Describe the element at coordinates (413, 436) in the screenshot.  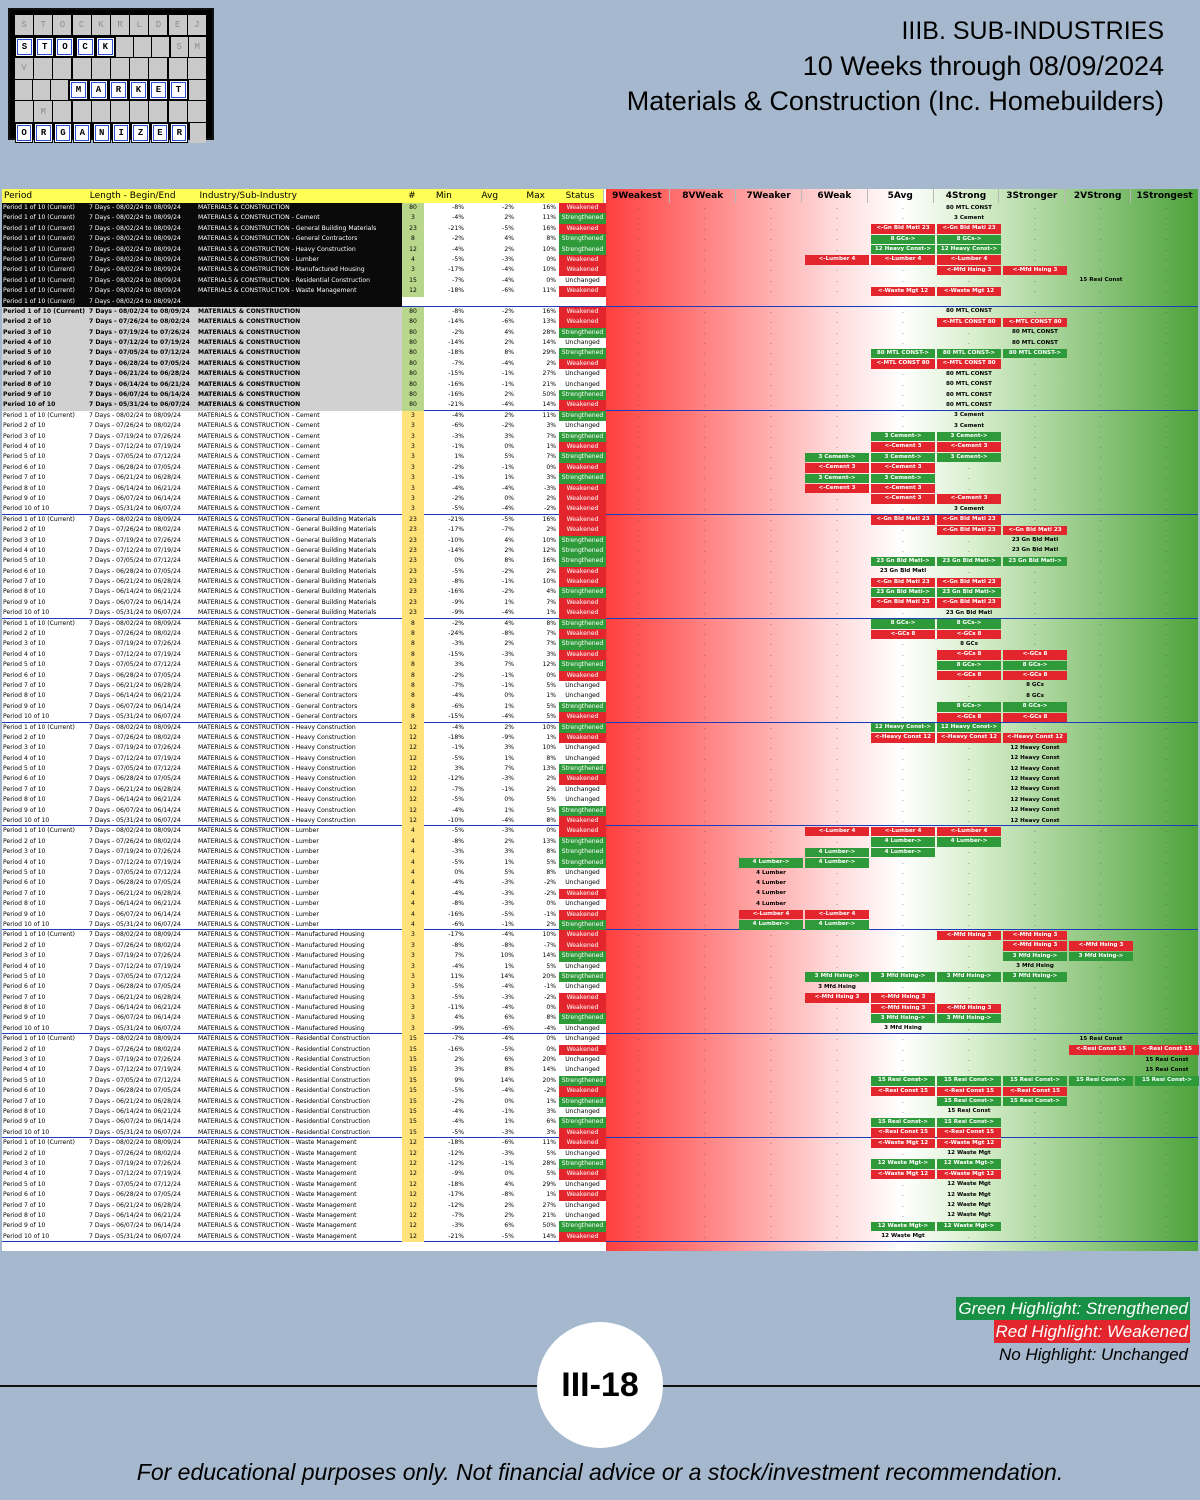
I see `count-cell: 3` at that location.